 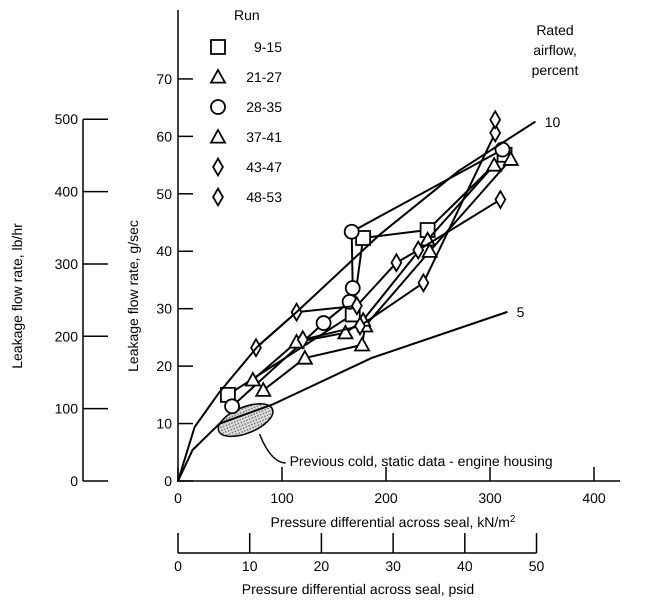 What do you see at coordinates (268, 47) in the screenshot?
I see `legend-label: 9-15` at bounding box center [268, 47].